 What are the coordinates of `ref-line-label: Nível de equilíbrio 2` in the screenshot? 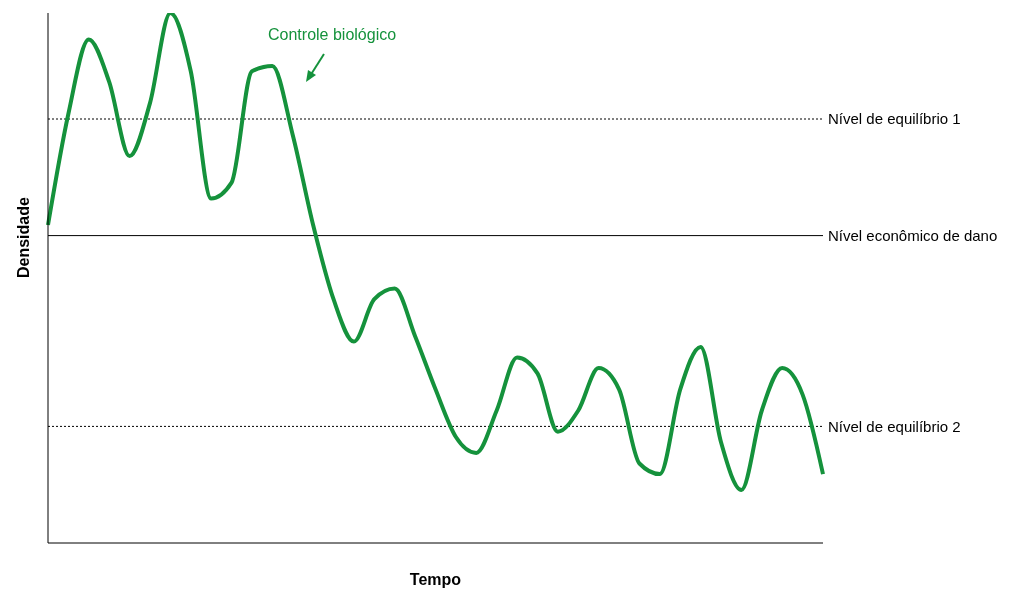 It's located at (894, 426).